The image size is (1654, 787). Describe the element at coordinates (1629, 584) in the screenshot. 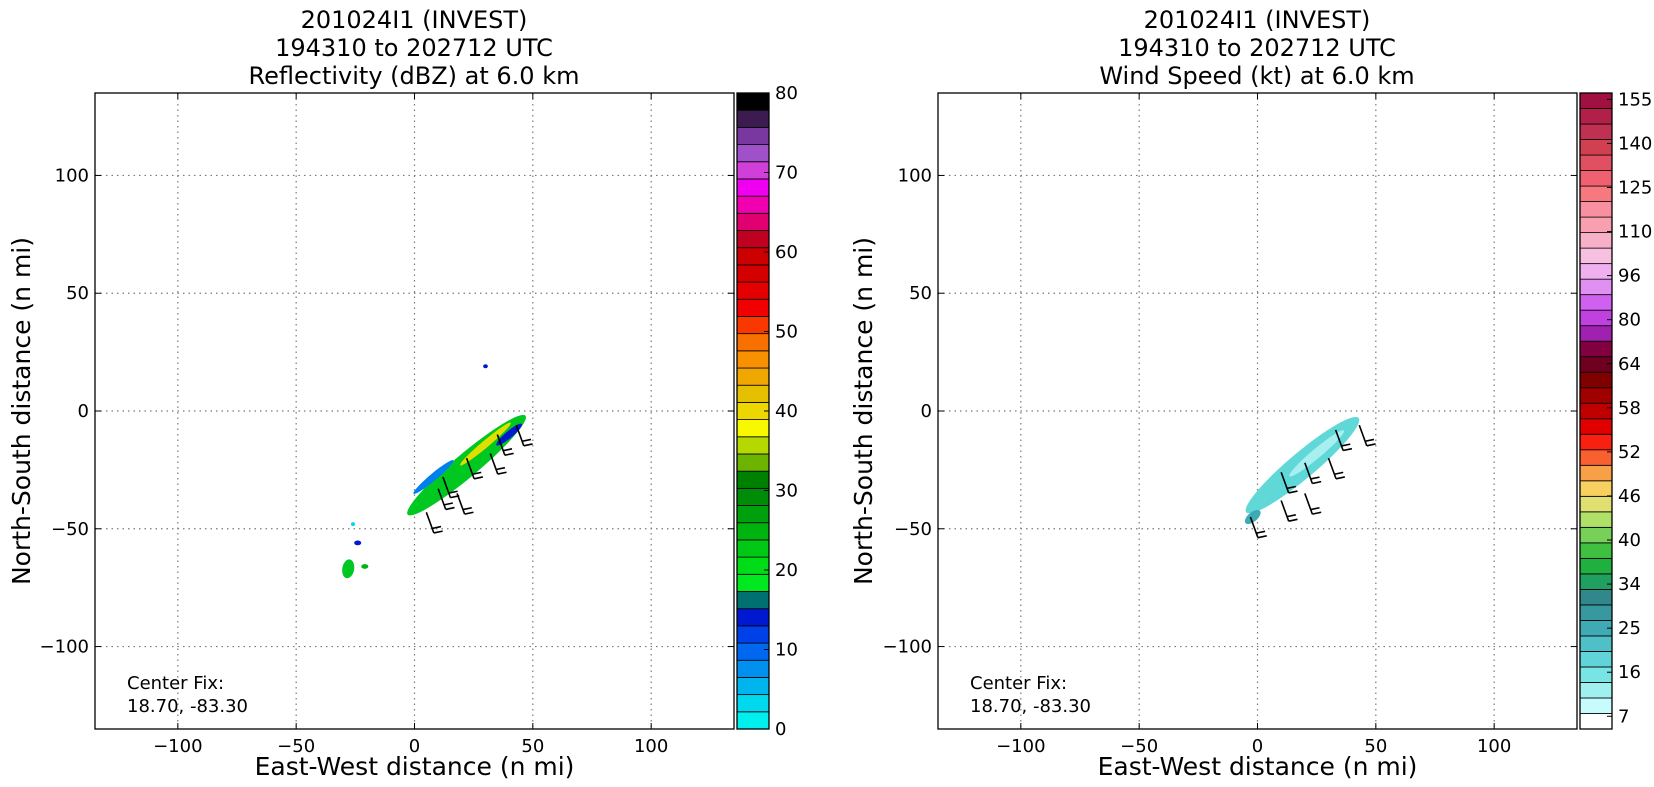

I see `colorbar-tick-label: 34` at that location.